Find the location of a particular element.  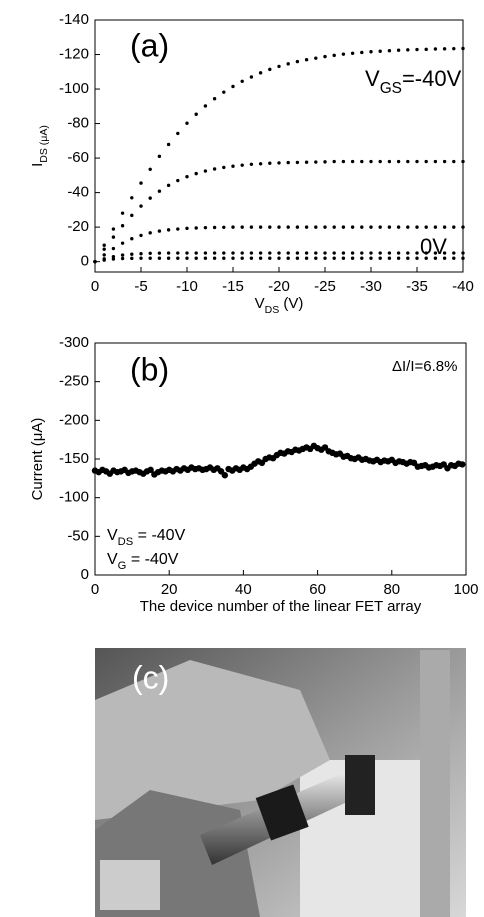

x-tick-label: 0 is located at coordinates (95, 286).